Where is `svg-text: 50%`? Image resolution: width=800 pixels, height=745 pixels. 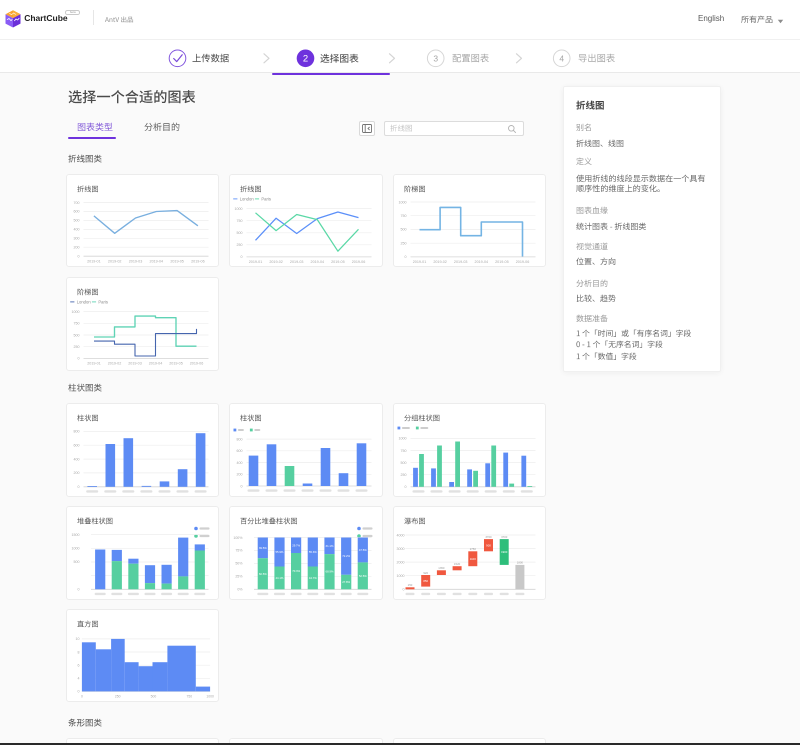 svg-text: 50% is located at coordinates (240, 564).